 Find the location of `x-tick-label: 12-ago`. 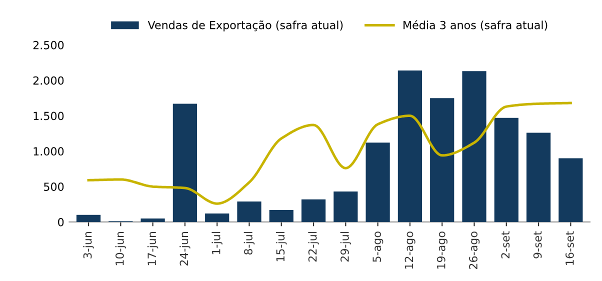

x-tick-label: 12-ago is located at coordinates (410, 250).